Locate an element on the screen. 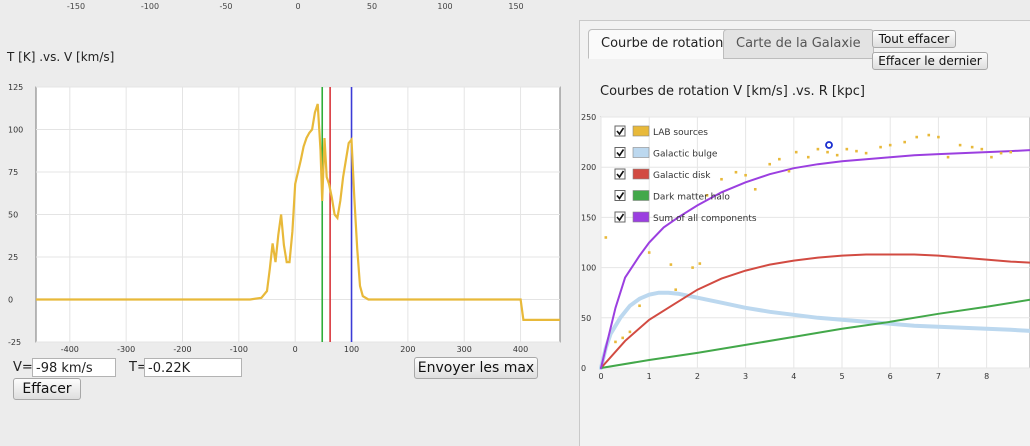 This screenshot has width=1030, height=446. series-line-galactic-disk is located at coordinates (815, 311).